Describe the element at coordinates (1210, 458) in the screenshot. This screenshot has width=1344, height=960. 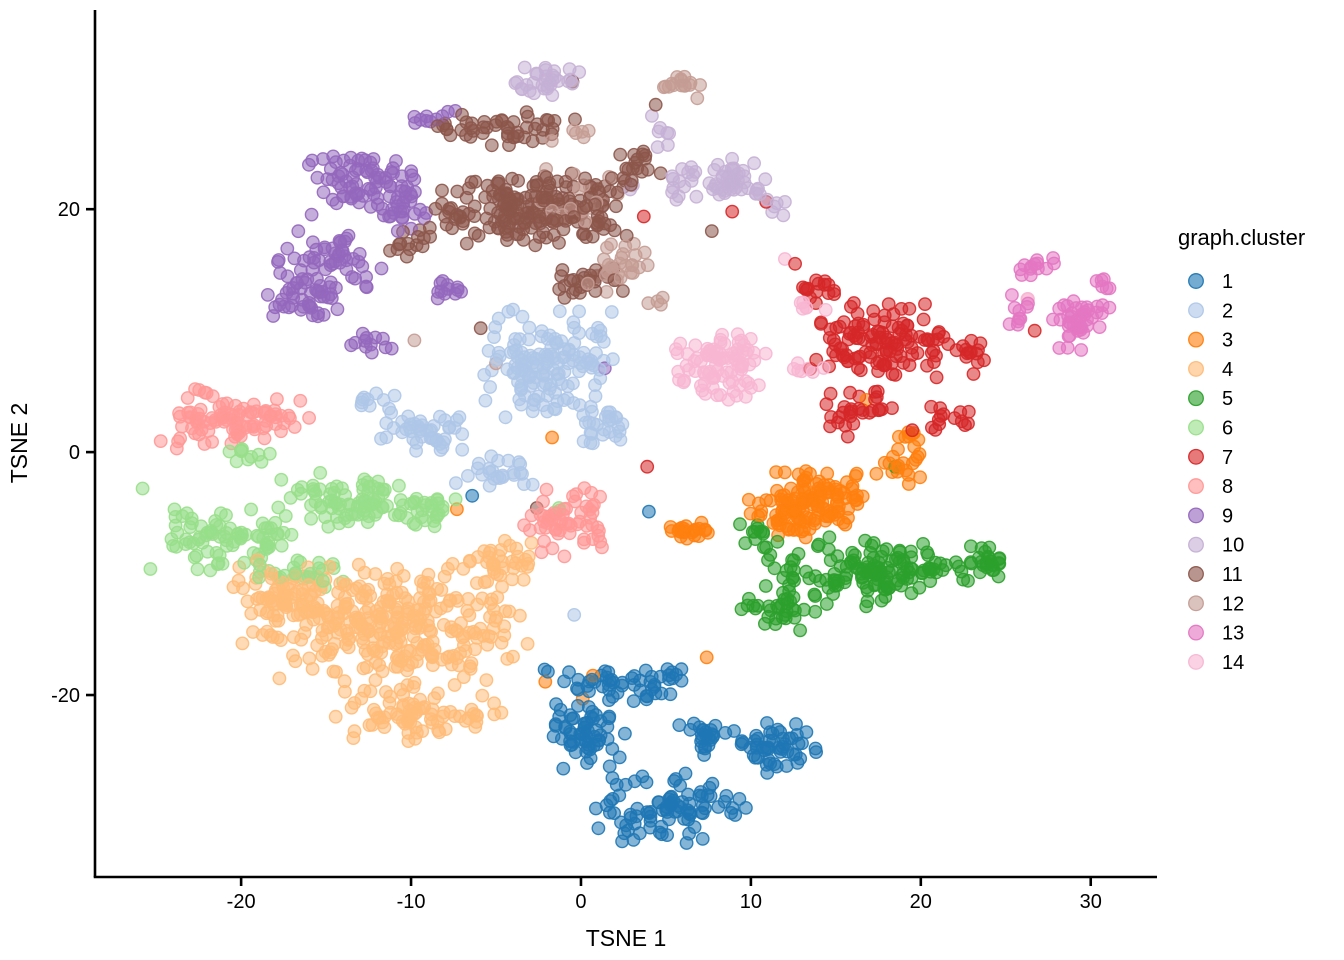
I see `legend-item-7: 7` at that location.